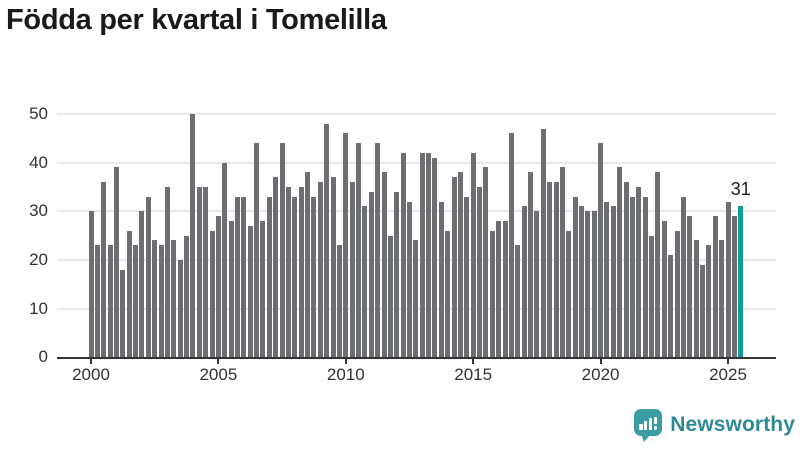  What do you see at coordinates (327, 240) in the screenshot?
I see `bar-2009-q2` at bounding box center [327, 240].